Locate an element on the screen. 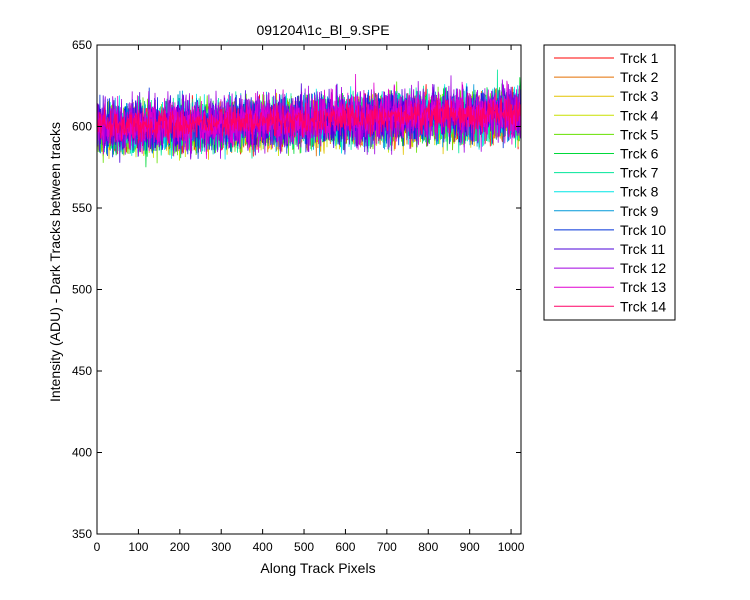  x-tick-label: 800 is located at coordinates (428, 547).